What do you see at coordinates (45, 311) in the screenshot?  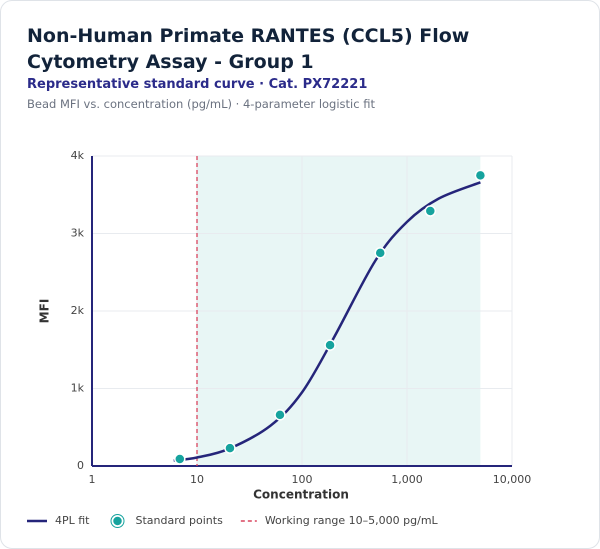 I see `y-axis-label: MFI` at bounding box center [45, 311].